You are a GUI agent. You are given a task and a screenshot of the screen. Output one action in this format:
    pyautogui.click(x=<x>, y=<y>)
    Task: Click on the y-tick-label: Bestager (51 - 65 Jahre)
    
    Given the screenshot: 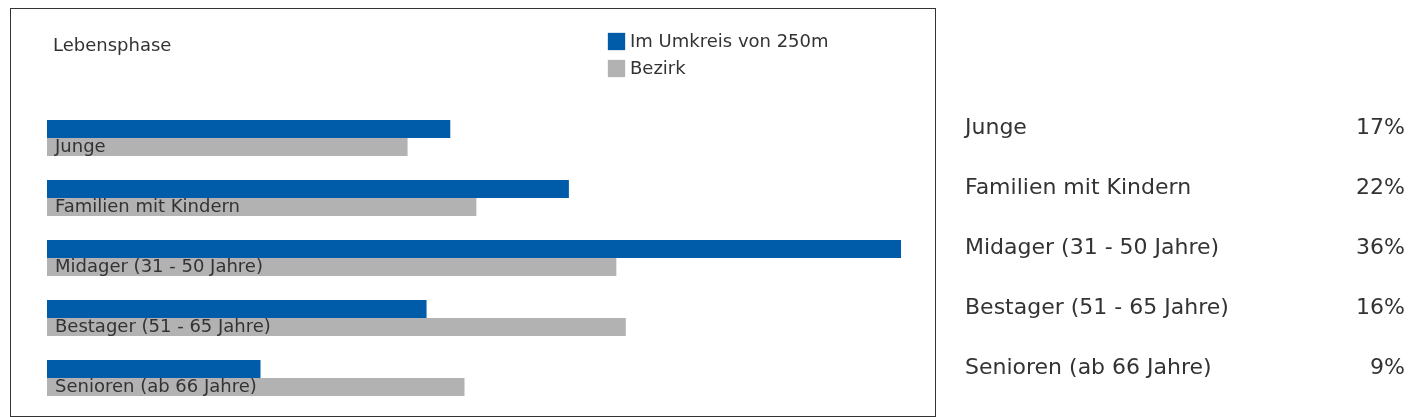 What is the action you would take?
    pyautogui.click(x=1097, y=306)
    